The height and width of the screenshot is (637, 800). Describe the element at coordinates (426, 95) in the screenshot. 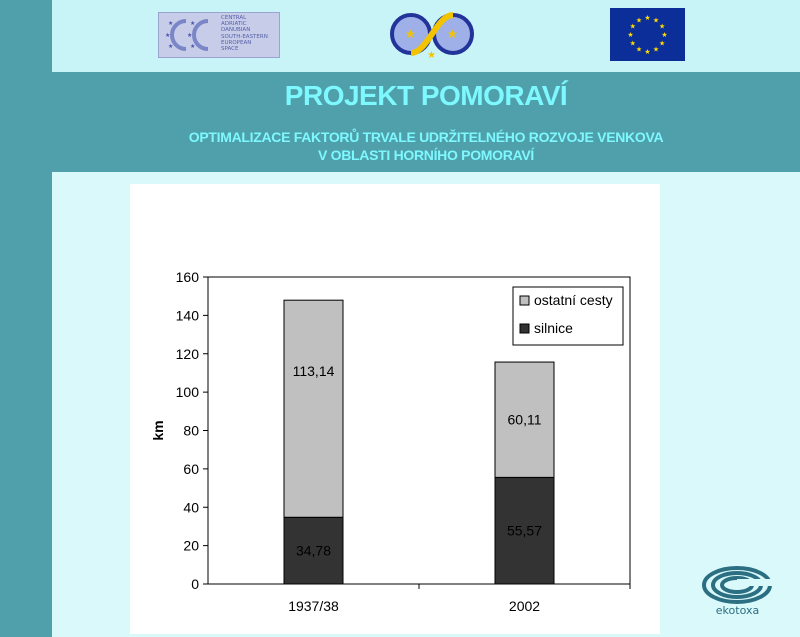

I see `page-title: PROJEKT POMORAVÍ` at that location.